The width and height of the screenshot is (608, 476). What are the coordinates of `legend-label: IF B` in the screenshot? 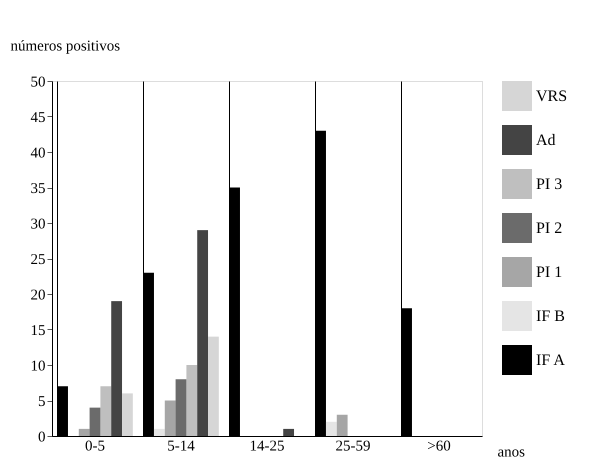 It's located at (550, 316).